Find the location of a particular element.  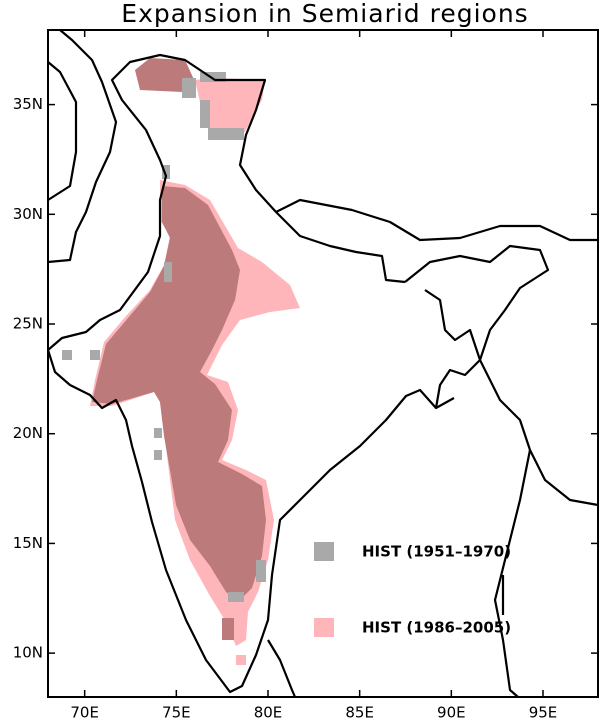

legend-label: HIST (1986–2005) is located at coordinates (436, 628).